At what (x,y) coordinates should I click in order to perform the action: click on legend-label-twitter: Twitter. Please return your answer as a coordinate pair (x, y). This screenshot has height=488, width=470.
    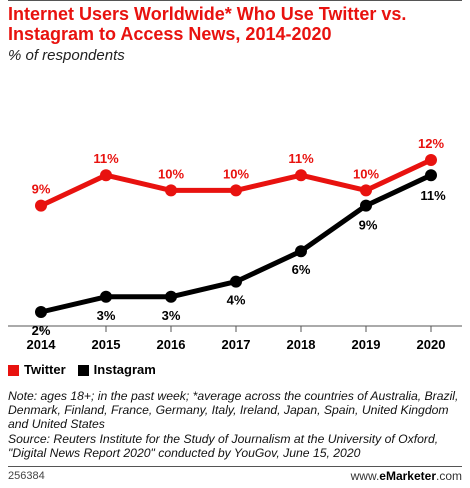
    Looking at the image, I should click on (45, 369).